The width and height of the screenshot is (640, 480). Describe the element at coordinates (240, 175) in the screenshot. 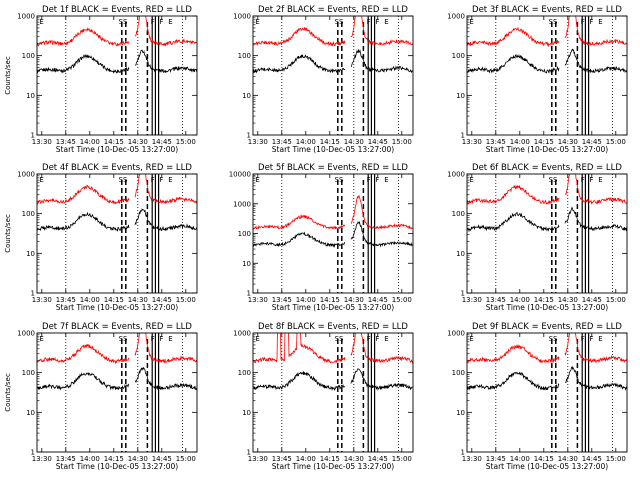

I see `y-tick-label: 10000` at that location.